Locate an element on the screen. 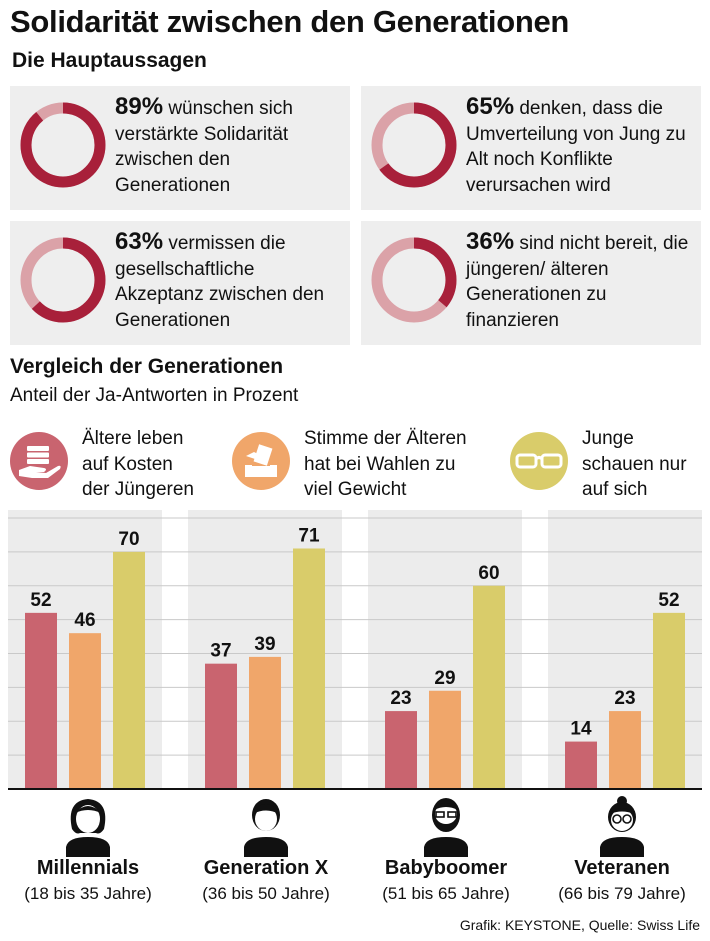 The height and width of the screenshot is (941, 710). comparison-subtitle: Anteil der Ja-Antworten in Prozent is located at coordinates (154, 395).